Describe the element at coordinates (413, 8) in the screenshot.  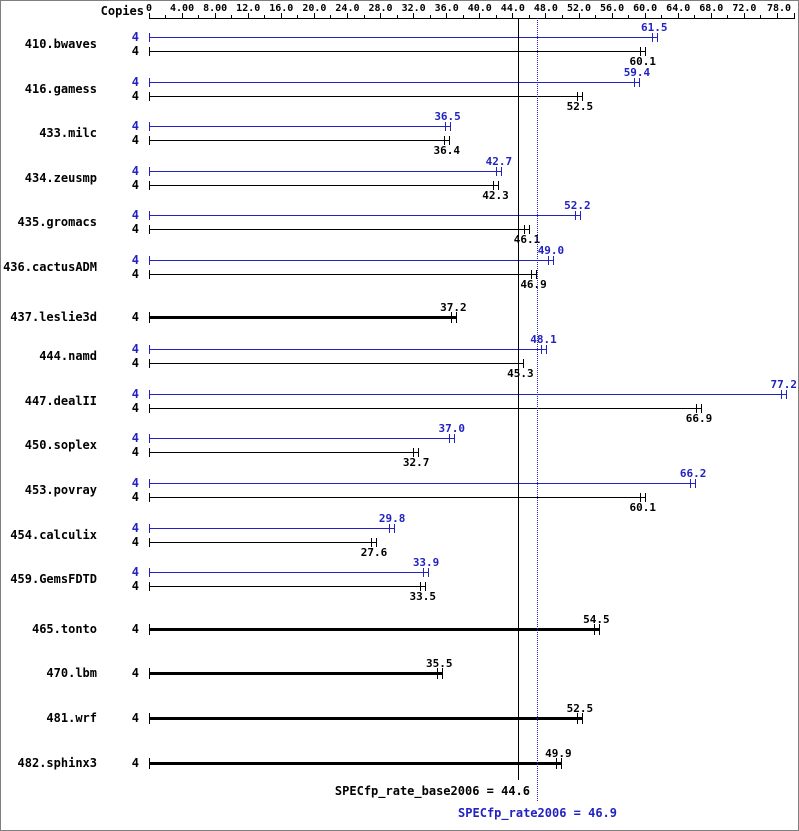
I see `axis-tick-label: 32.0` at that location.